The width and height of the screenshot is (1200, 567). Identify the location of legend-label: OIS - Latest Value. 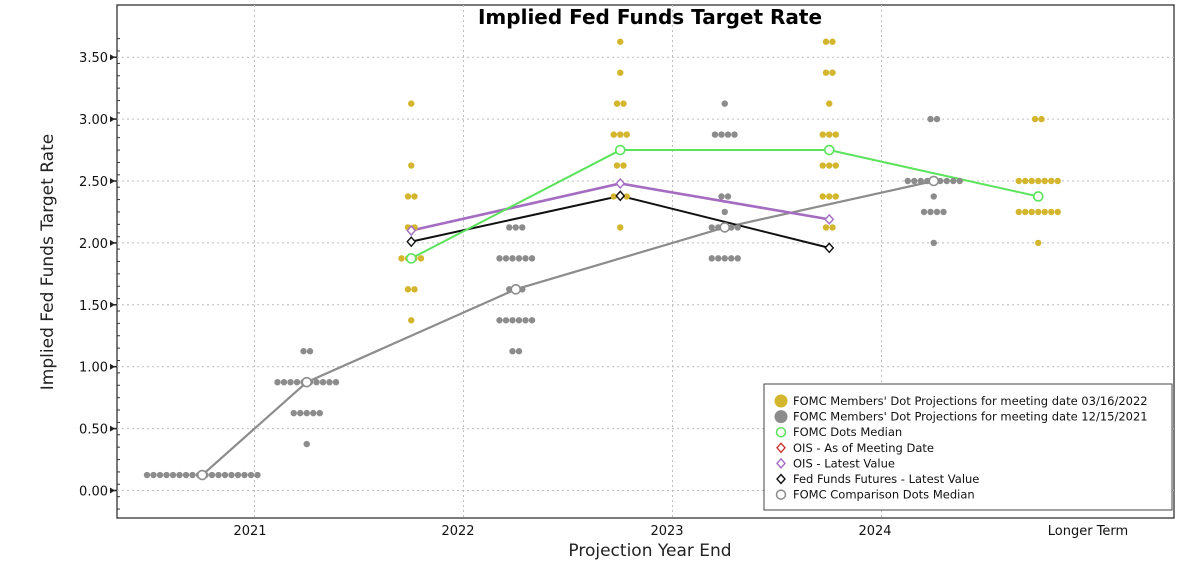
(844, 463).